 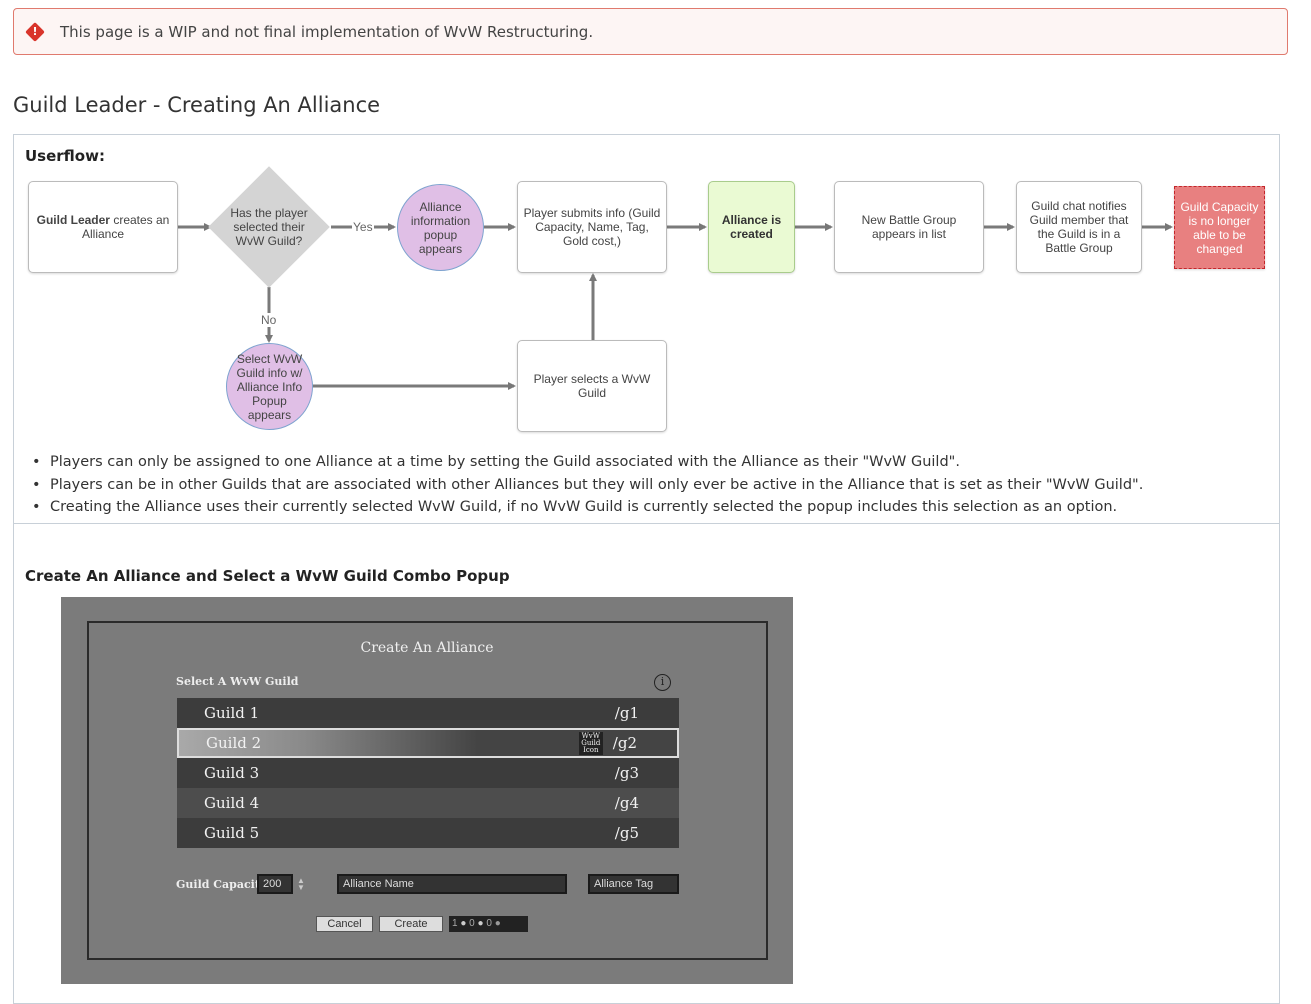 I want to click on guild-row-selected: Guild 2 WvW Guild Icon/g2, so click(x=428, y=743).